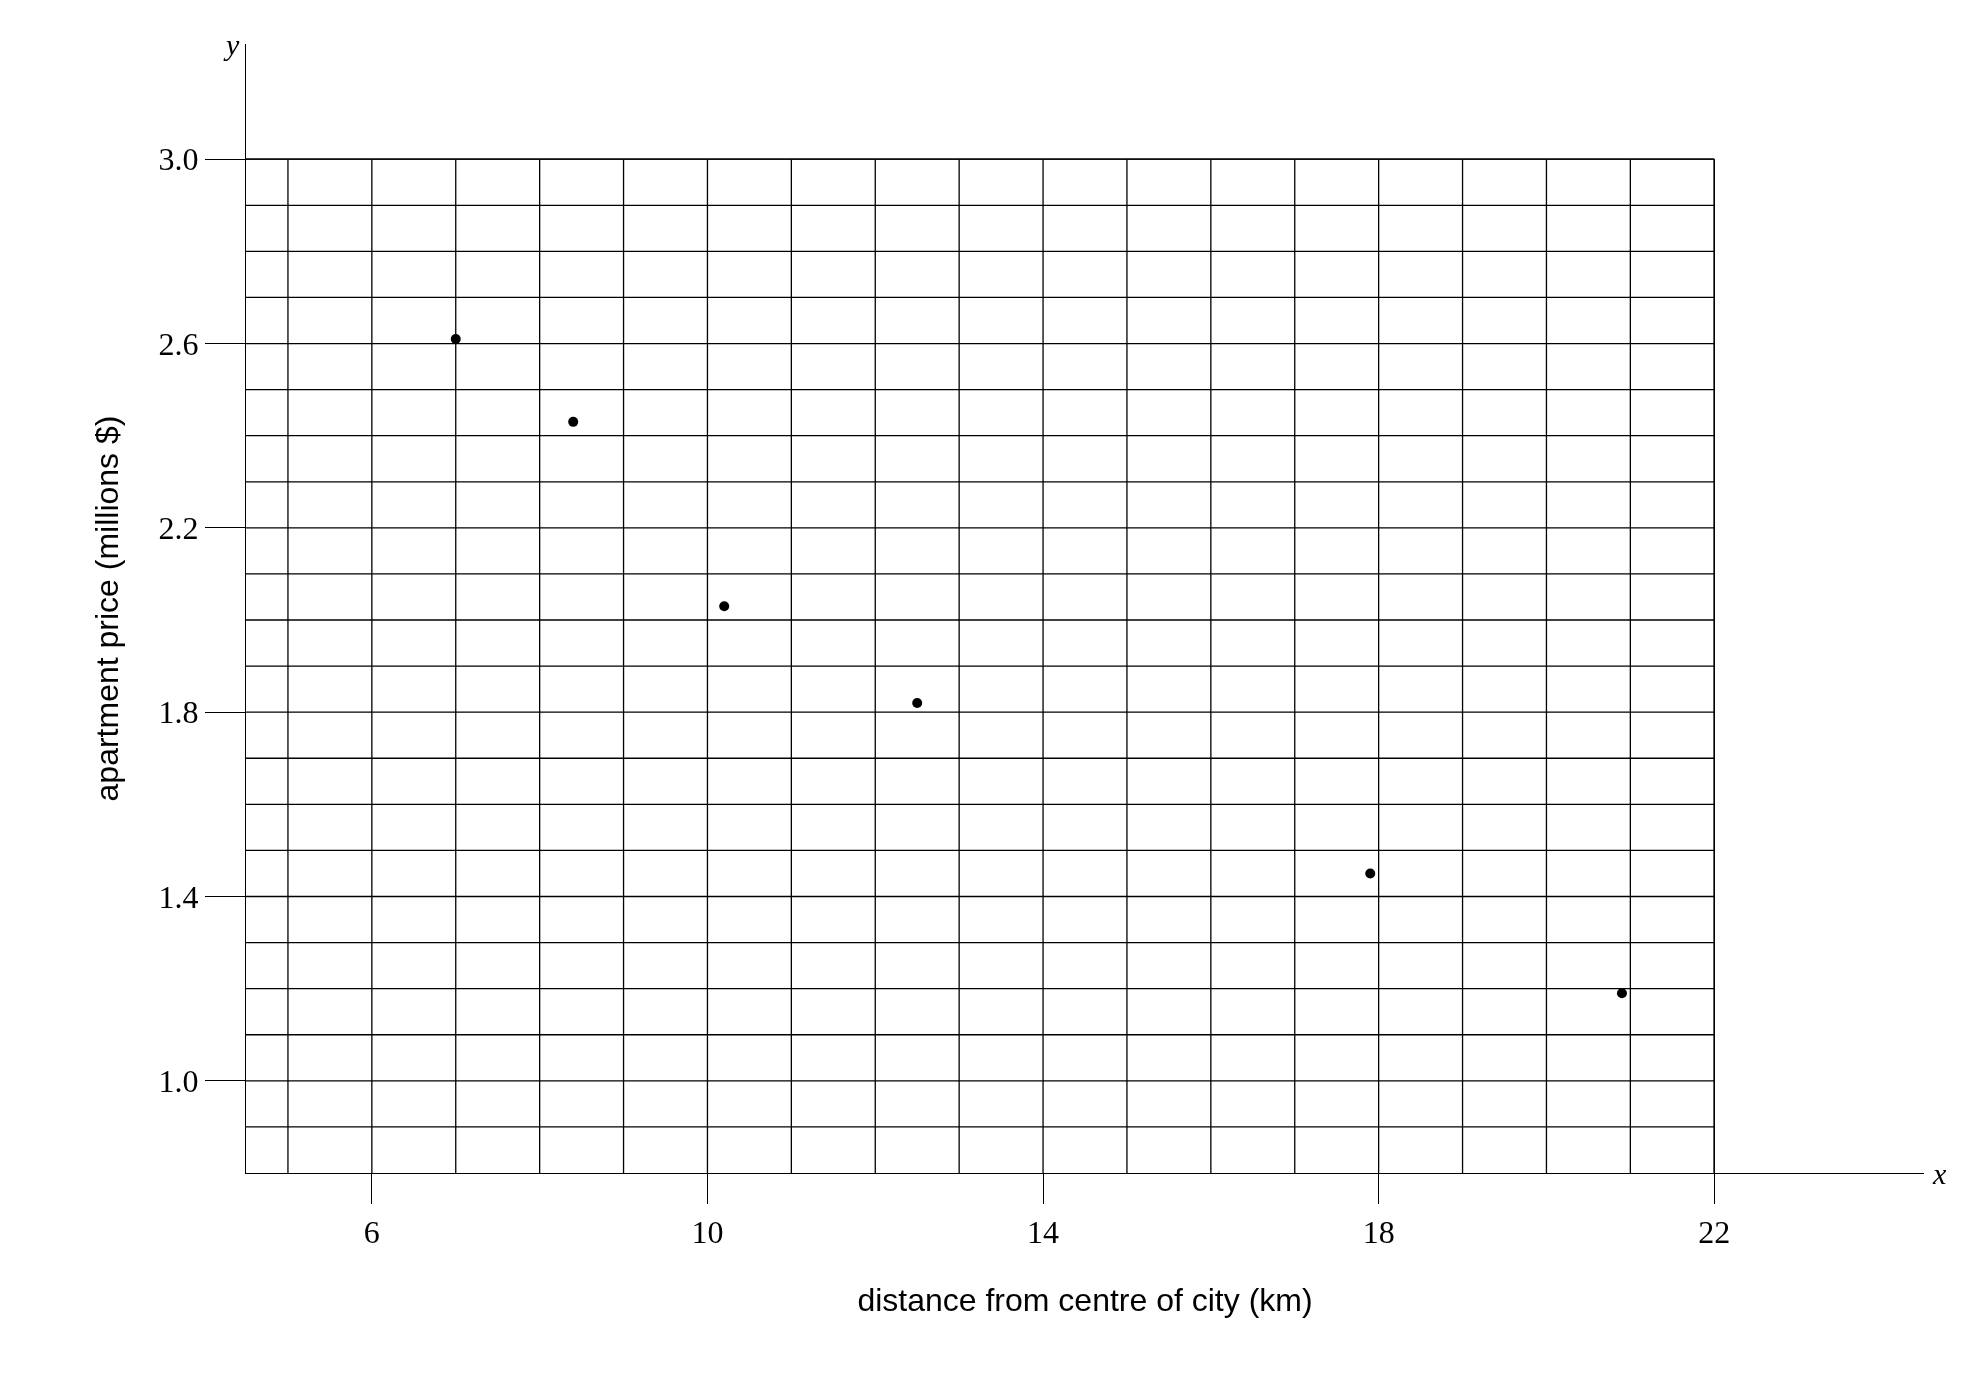  What do you see at coordinates (231, 44) in the screenshot?
I see `text: y` at bounding box center [231, 44].